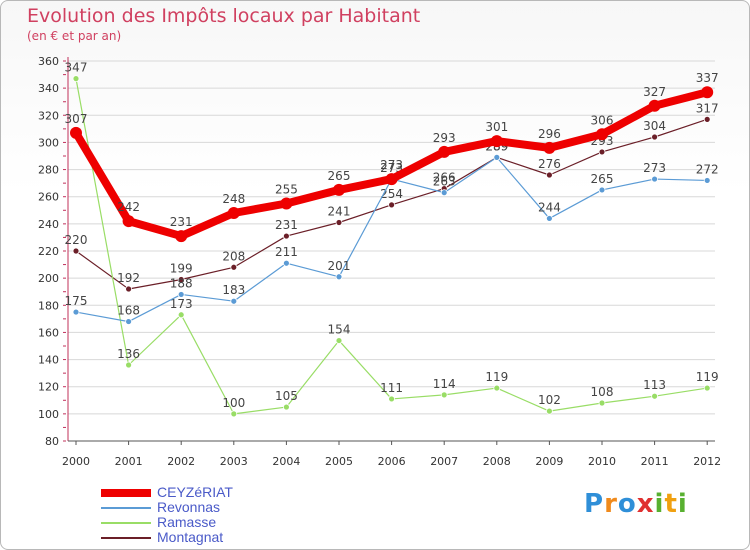 The width and height of the screenshot is (750, 550). Describe the element at coordinates (48, 278) in the screenshot. I see `y-tick-label: 200` at that location.